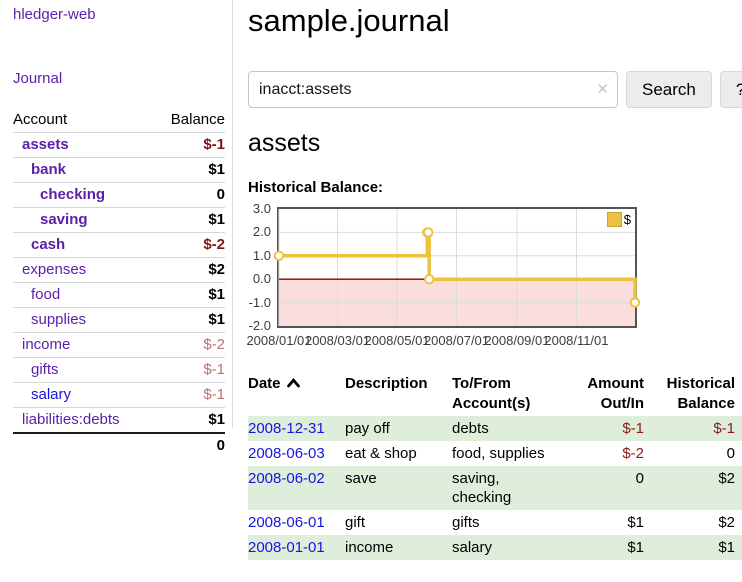 The image size is (742, 582). What do you see at coordinates (495, 522) in the screenshot?
I see `register-row: 2008-06-01 gift gifts $1 $2` at bounding box center [495, 522].